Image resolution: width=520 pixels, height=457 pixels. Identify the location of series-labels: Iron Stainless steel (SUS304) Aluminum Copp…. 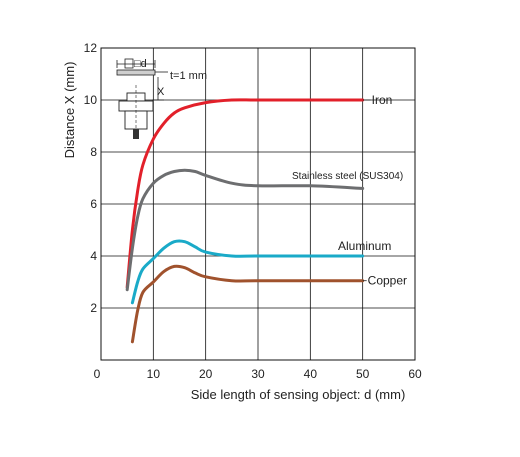
(349, 190).